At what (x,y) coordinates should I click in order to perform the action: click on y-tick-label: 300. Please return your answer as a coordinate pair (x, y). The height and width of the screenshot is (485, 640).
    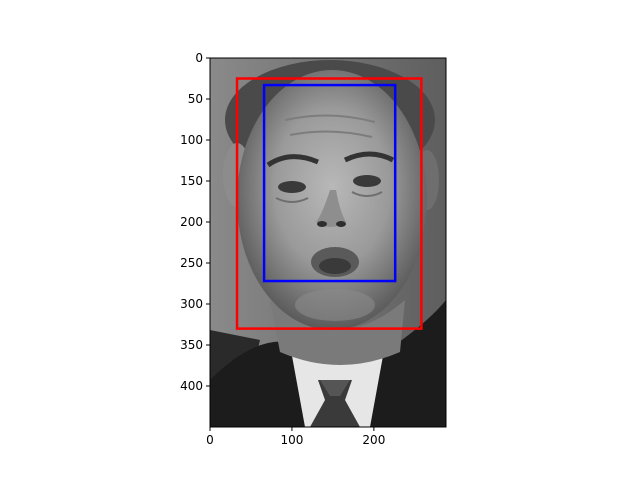
    Looking at the image, I should click on (191, 304).